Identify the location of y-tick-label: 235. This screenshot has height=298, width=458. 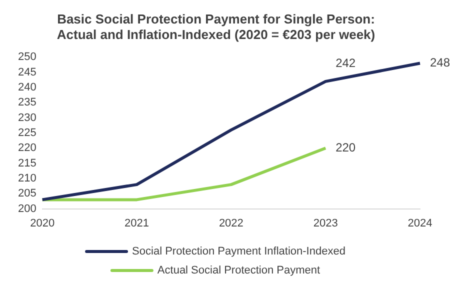
(27, 102).